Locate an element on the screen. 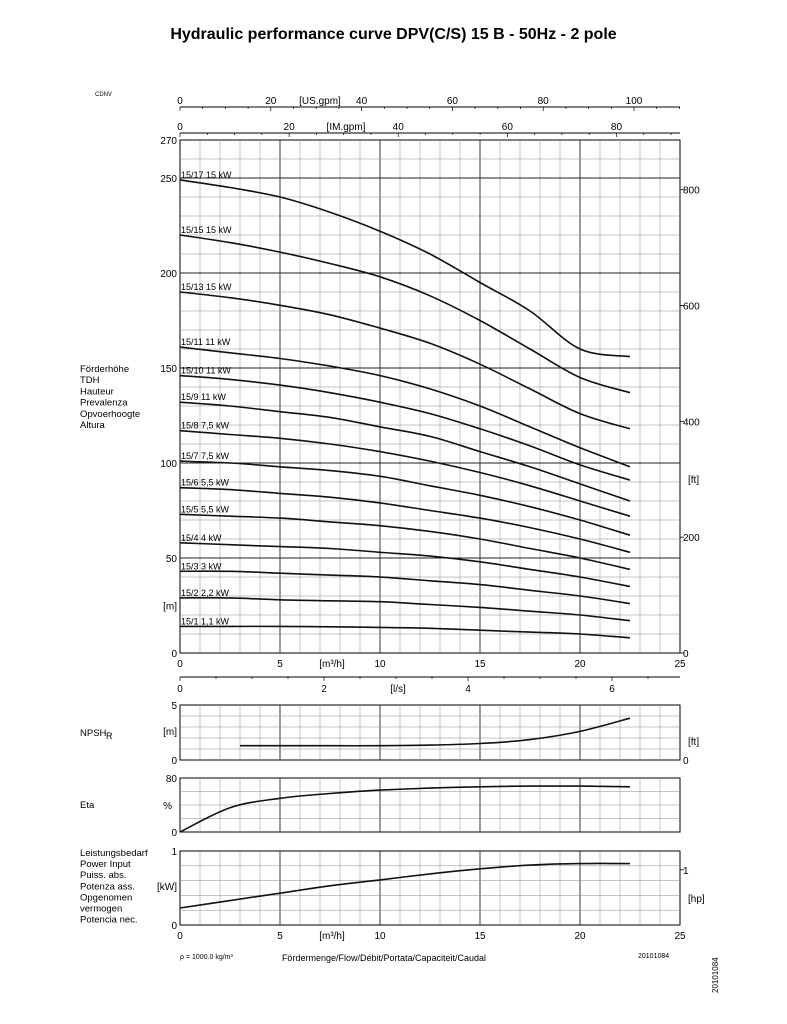 The image size is (787, 1024). ft-tick-label: 800 is located at coordinates (691, 191).